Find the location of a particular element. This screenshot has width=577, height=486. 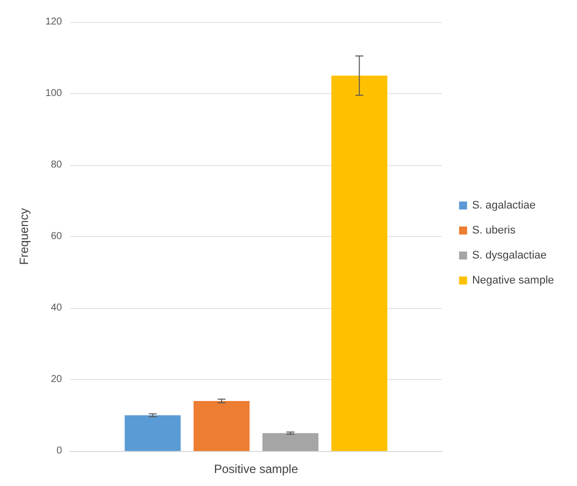

legend-label: S. agalactiae is located at coordinates (504, 206).